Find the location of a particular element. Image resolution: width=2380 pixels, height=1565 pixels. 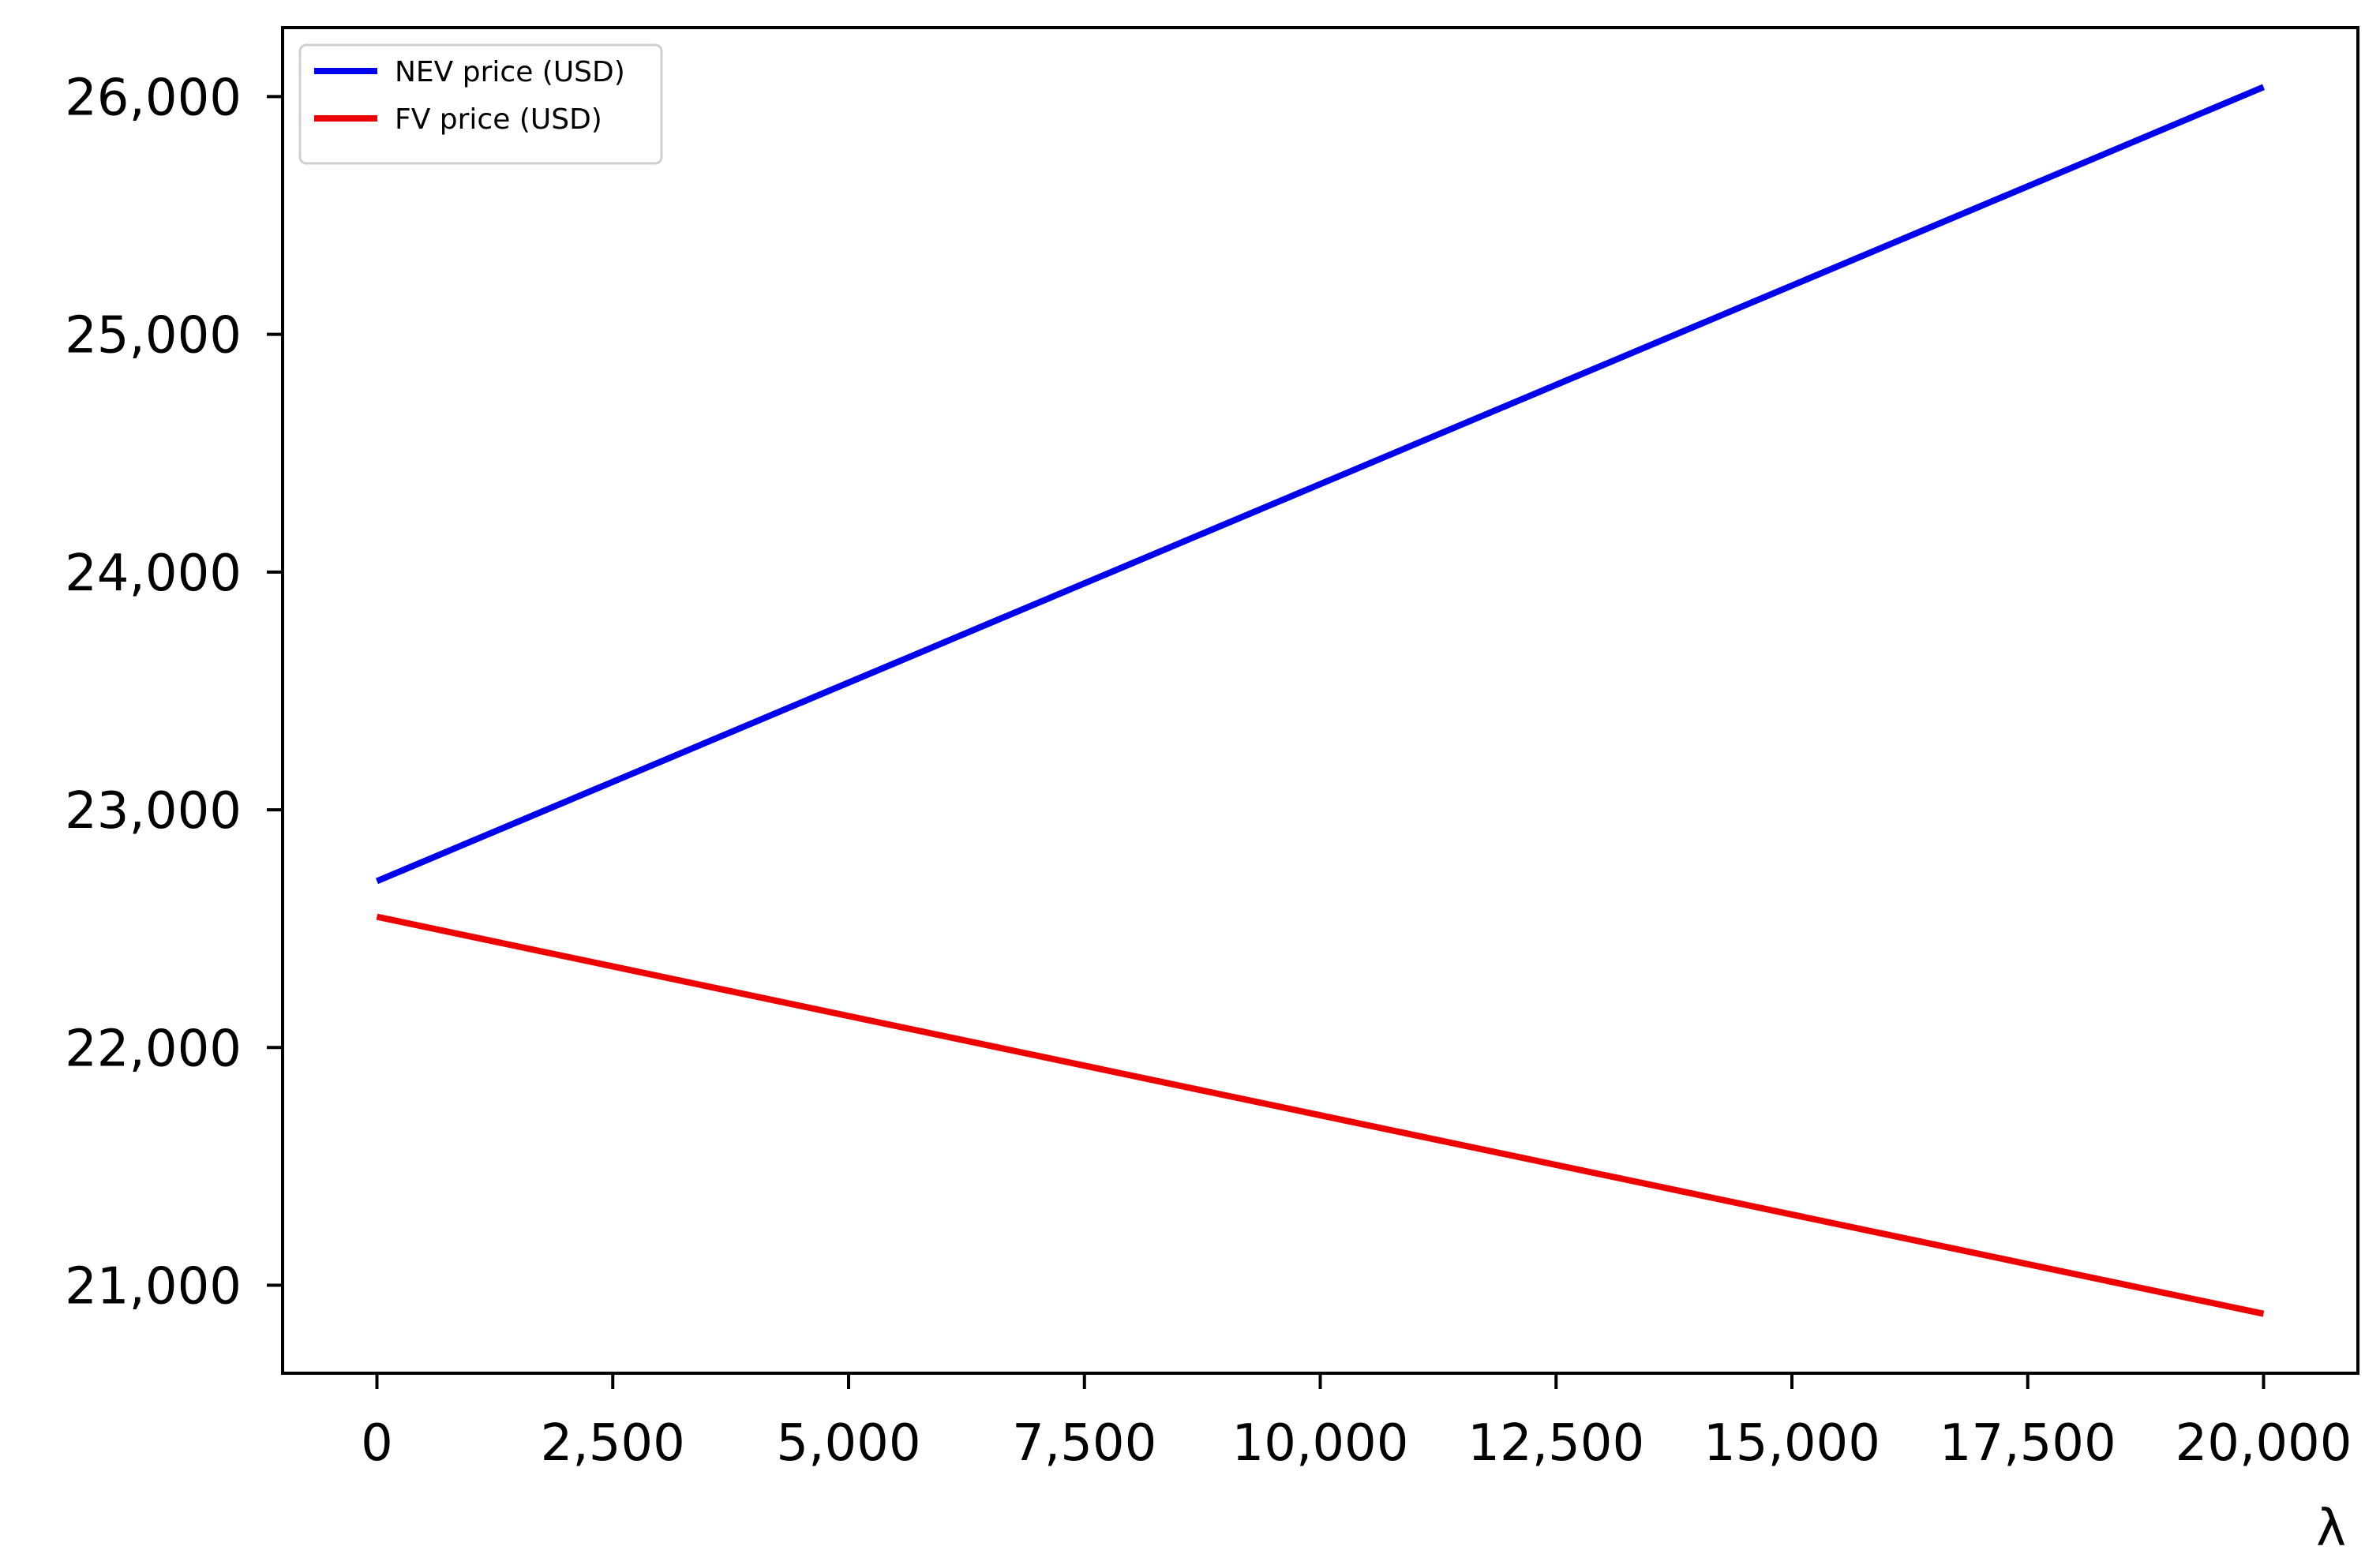

x-tick-label: 10,000 is located at coordinates (1320, 1444).